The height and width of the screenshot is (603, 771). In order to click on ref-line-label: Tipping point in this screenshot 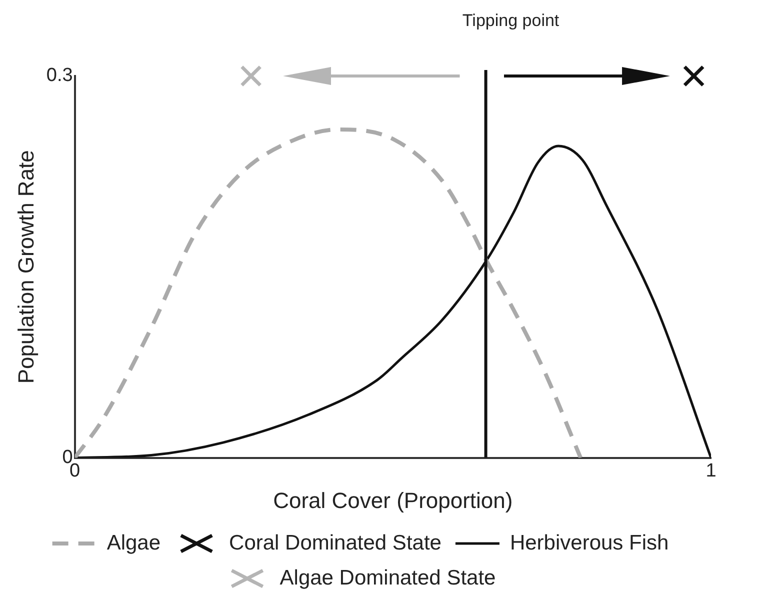, I will do `click(511, 20)`.